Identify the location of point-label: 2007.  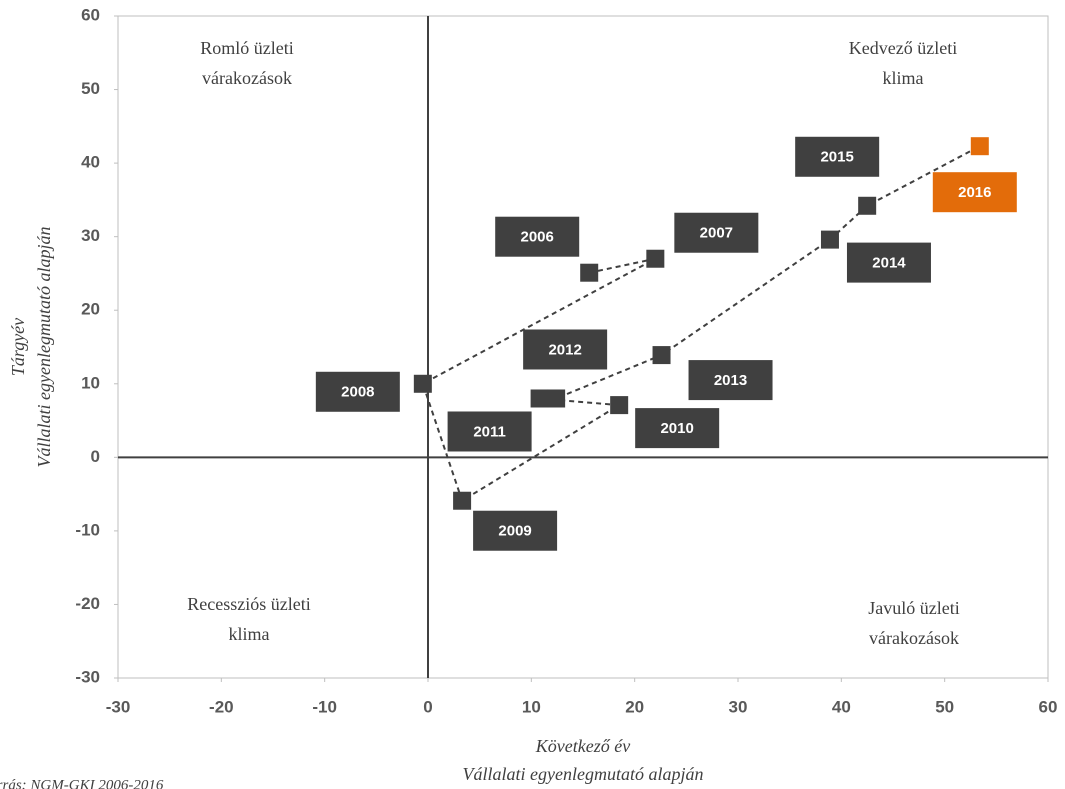
(716, 233).